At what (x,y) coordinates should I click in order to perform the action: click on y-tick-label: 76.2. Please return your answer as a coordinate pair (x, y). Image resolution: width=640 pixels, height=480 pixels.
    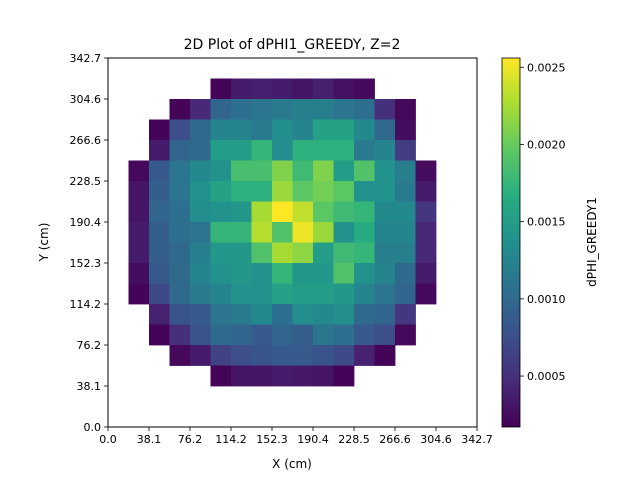
    Looking at the image, I should click on (89, 345).